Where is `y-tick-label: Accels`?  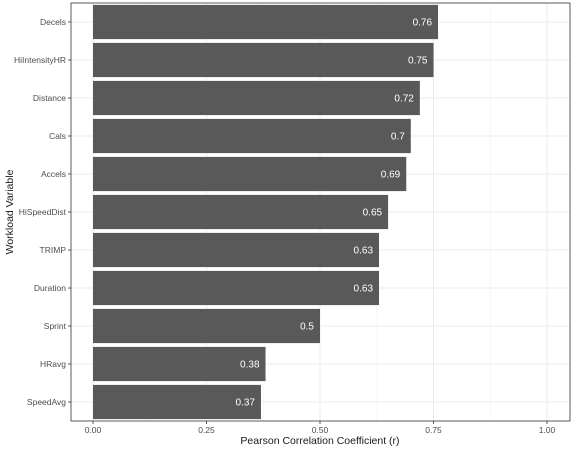
y-tick-label: Accels is located at coordinates (53, 174).